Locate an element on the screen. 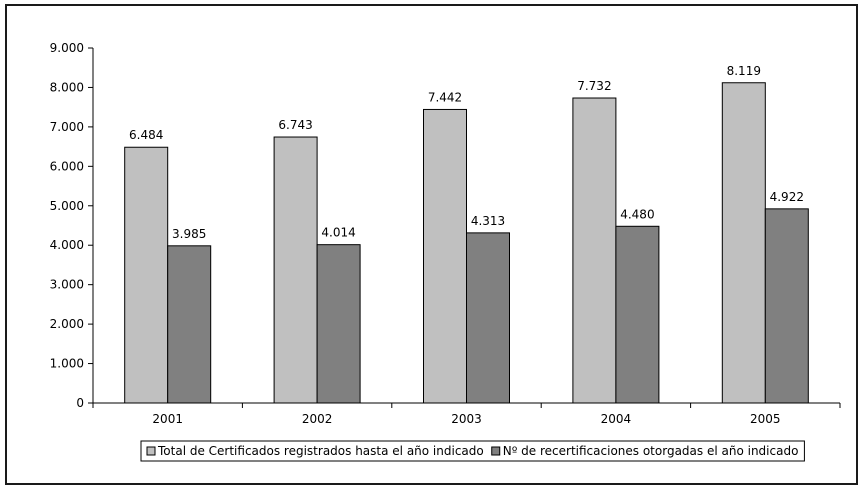 This screenshot has height=490, width=865. data-label: 4.480 is located at coordinates (637, 214).